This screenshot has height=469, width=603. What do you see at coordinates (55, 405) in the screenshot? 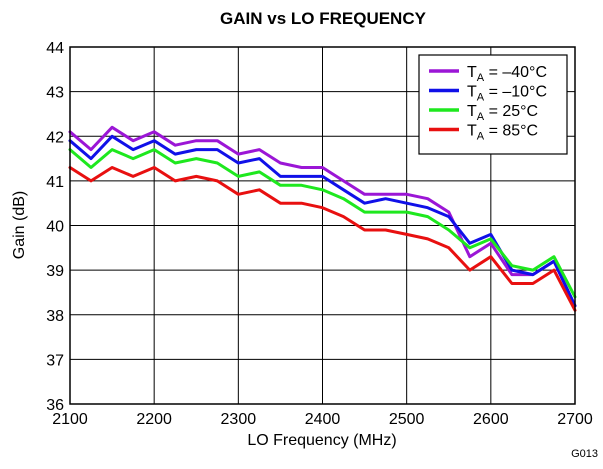
I see `y-tick-label: 36` at bounding box center [55, 405].